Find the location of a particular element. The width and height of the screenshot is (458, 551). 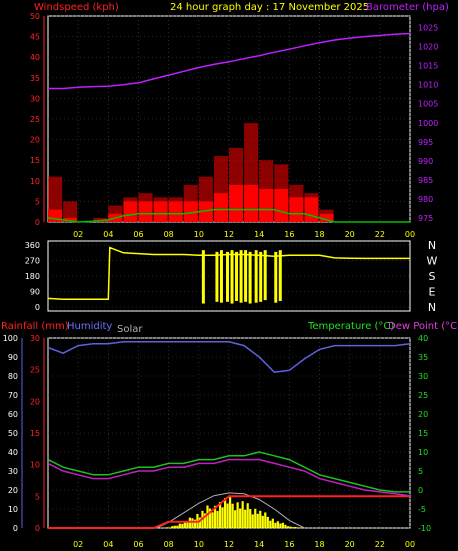

direction-tick-label: 270 is located at coordinates (32, 261).